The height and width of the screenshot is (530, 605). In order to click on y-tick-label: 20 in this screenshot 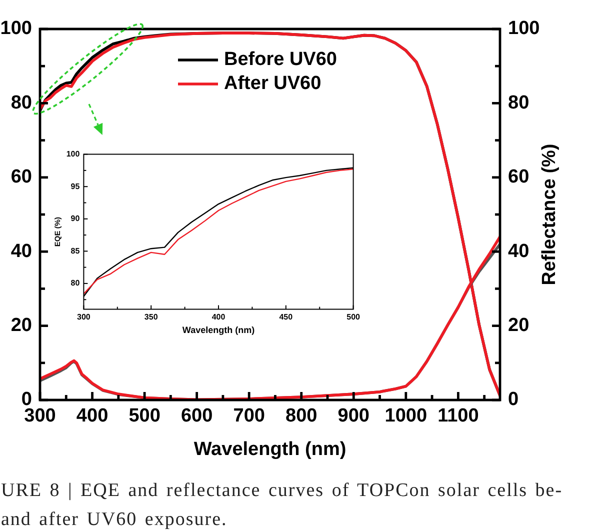, I will do `click(21, 325)`.